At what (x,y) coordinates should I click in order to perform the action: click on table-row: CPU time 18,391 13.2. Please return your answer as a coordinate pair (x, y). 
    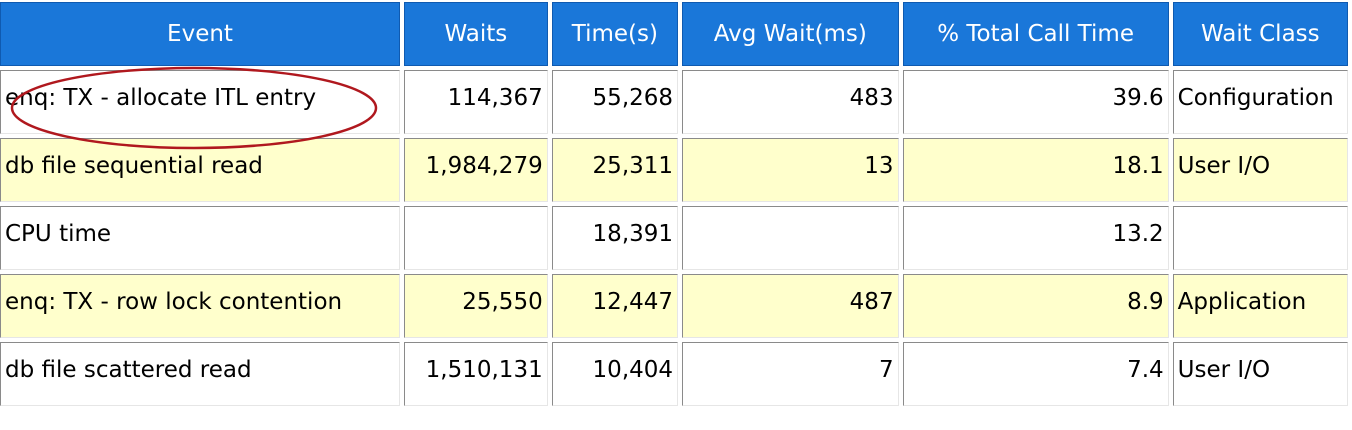
    Looking at the image, I should click on (674, 238).